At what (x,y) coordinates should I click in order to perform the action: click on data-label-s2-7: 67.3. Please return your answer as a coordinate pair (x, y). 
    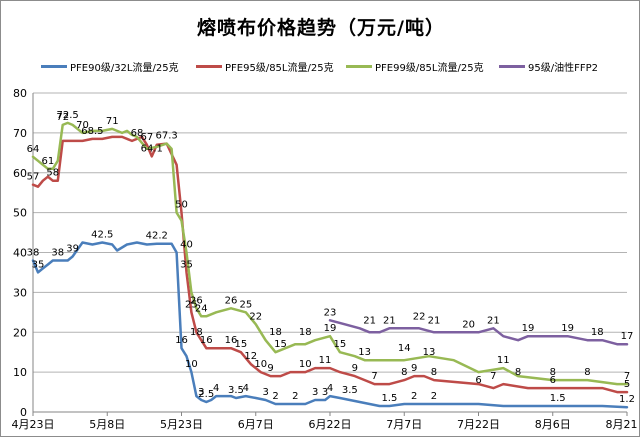
    Looking at the image, I should click on (167, 136).